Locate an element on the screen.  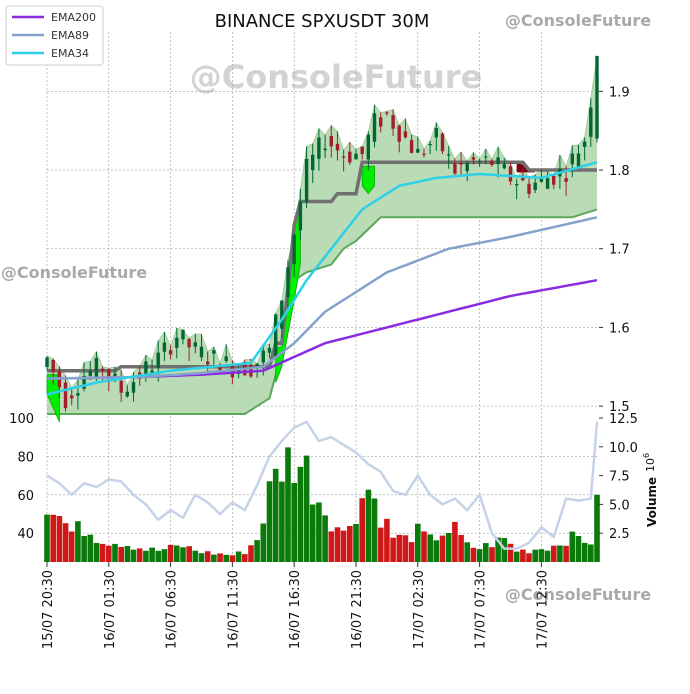
x-tick-label-2: 16/07 06:30 is located at coordinates (172, 609).